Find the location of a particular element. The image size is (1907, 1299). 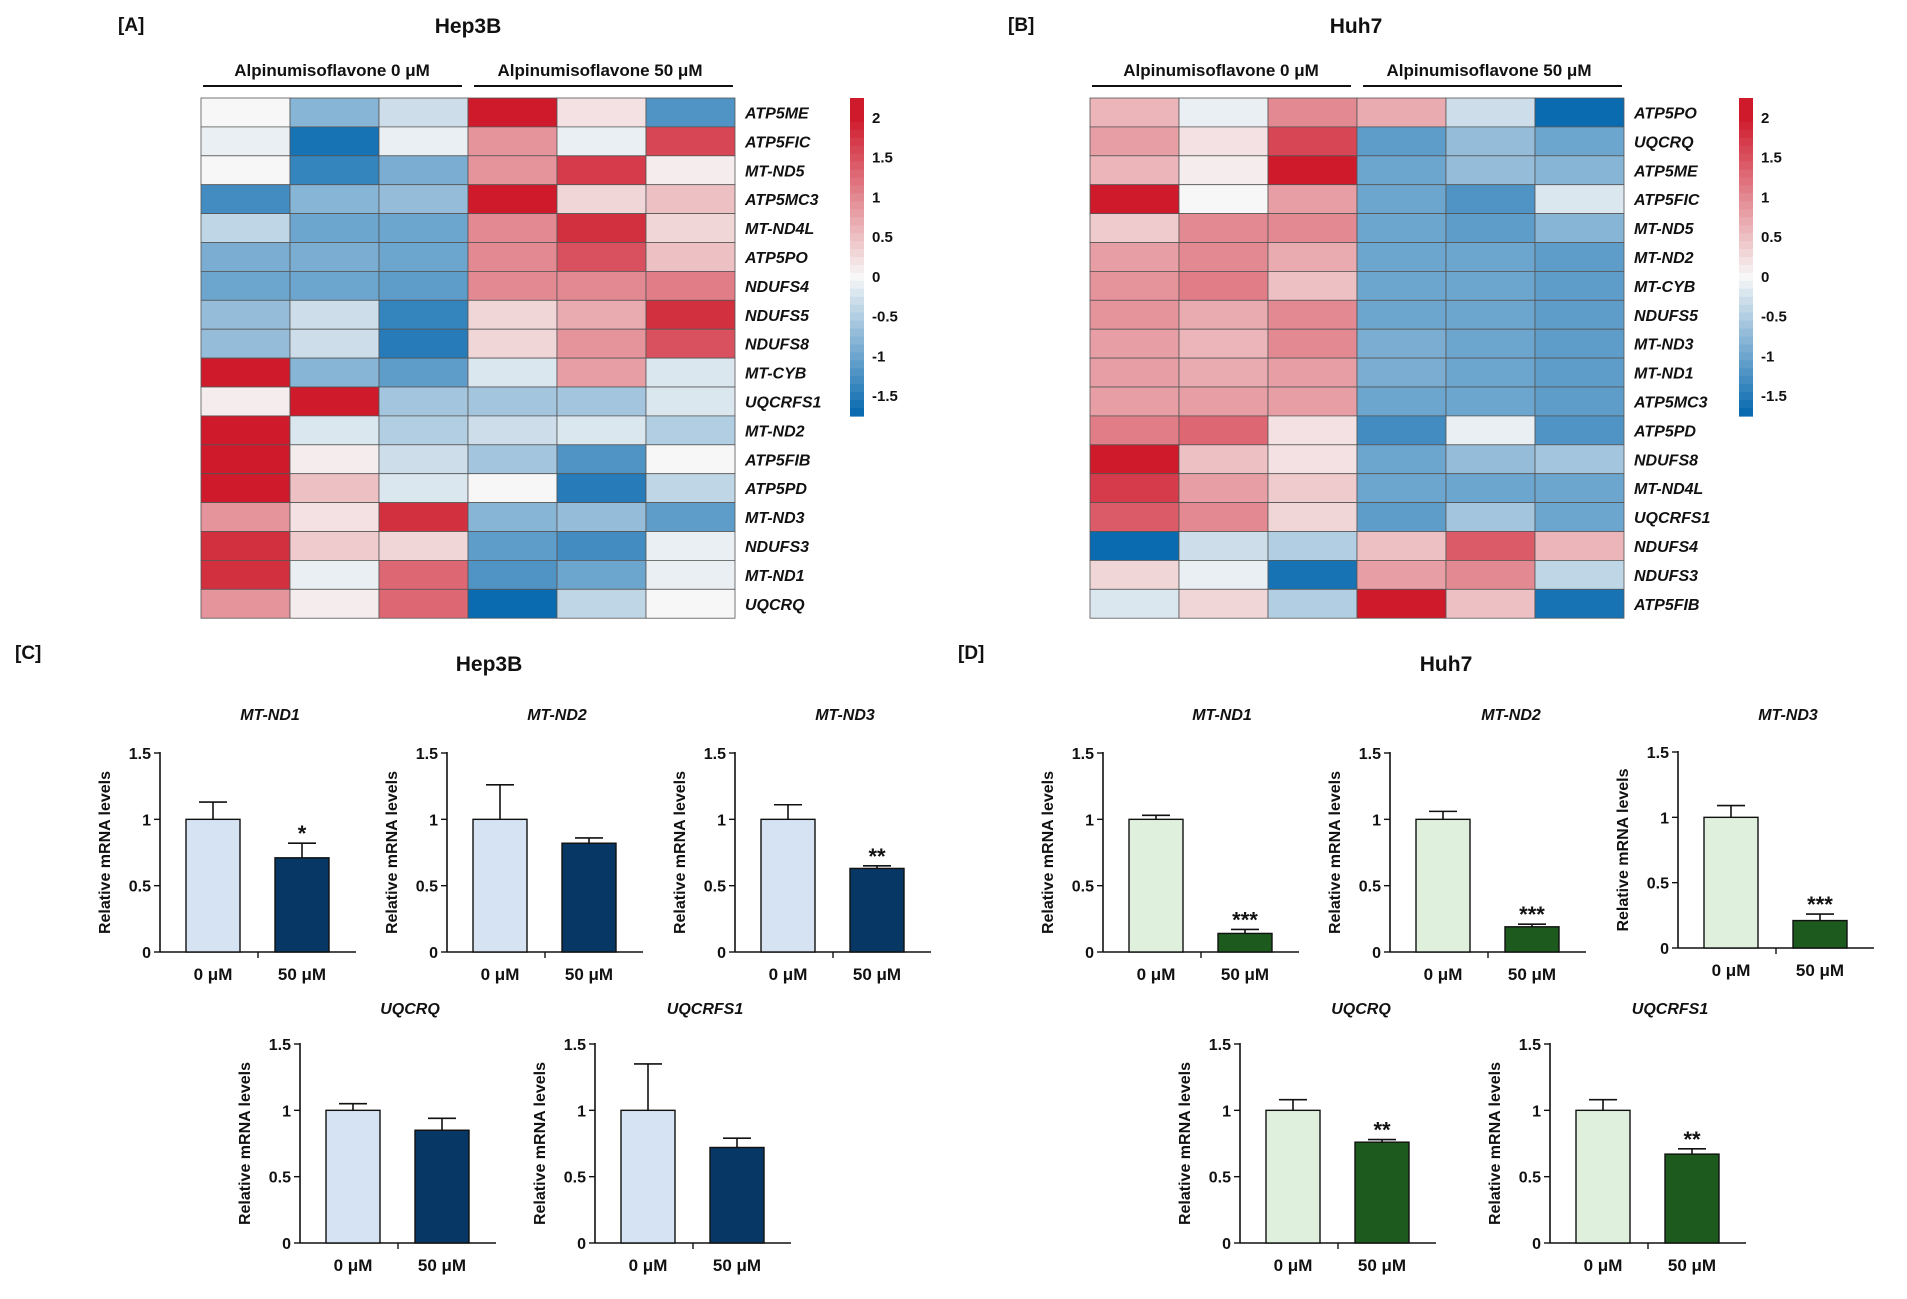

huh7-mt-nd1-title: MT-ND1 is located at coordinates (1222, 715).